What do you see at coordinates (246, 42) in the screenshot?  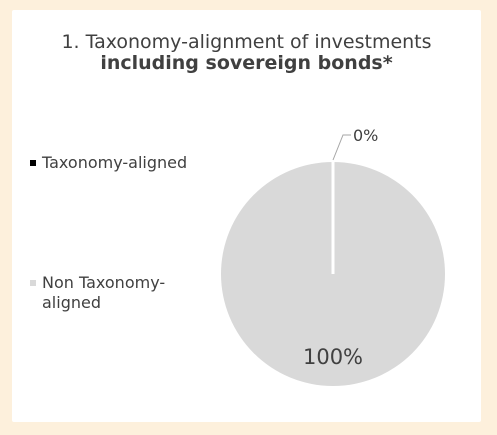 I see `chart-title-regular: 1. Taxonomy-alignment of investments` at bounding box center [246, 42].